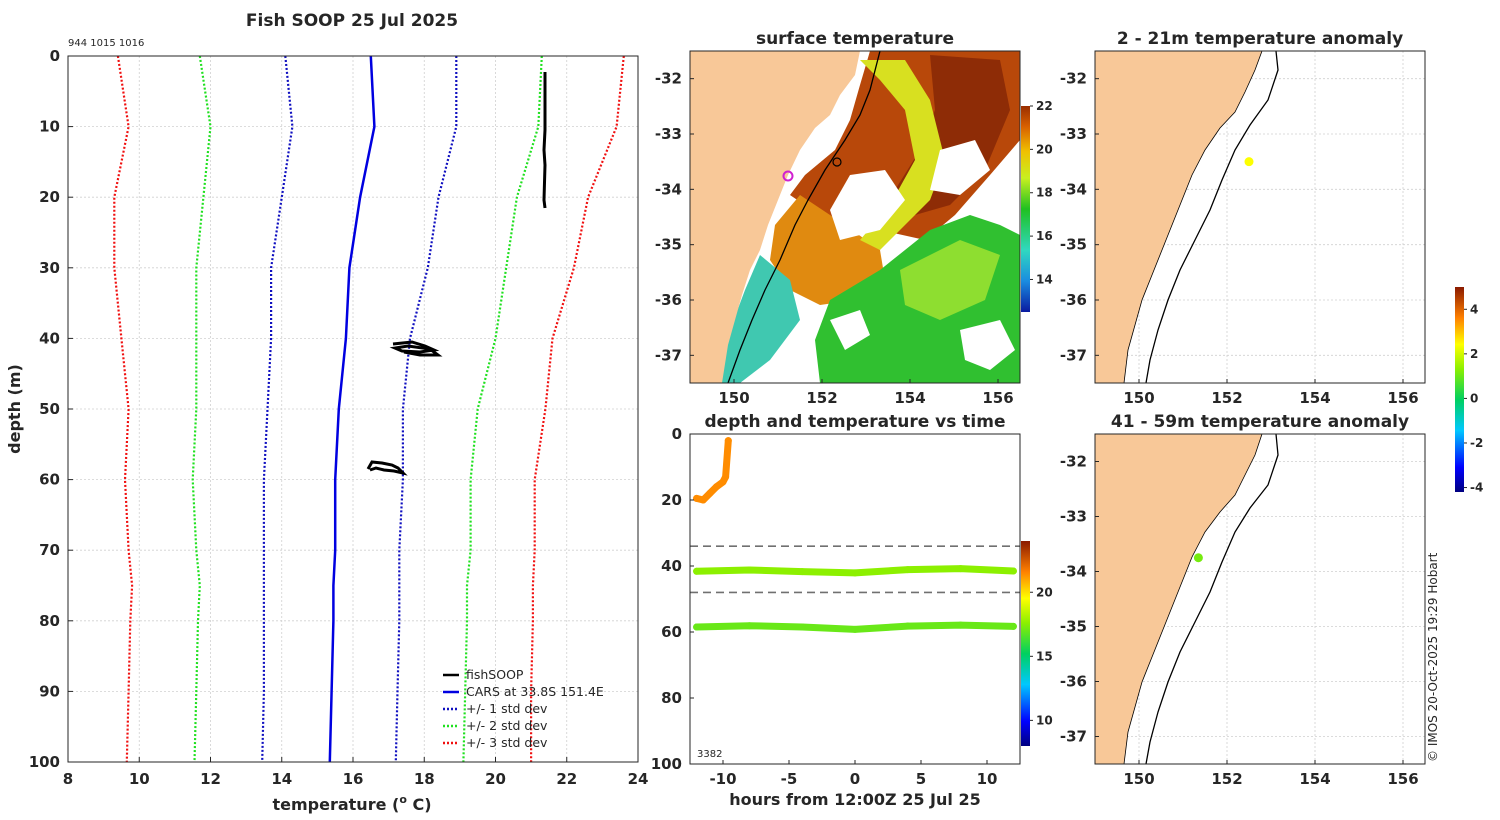 The image size is (1500, 820). I want to click on anomaly-deep-points, so click(1198, 558).